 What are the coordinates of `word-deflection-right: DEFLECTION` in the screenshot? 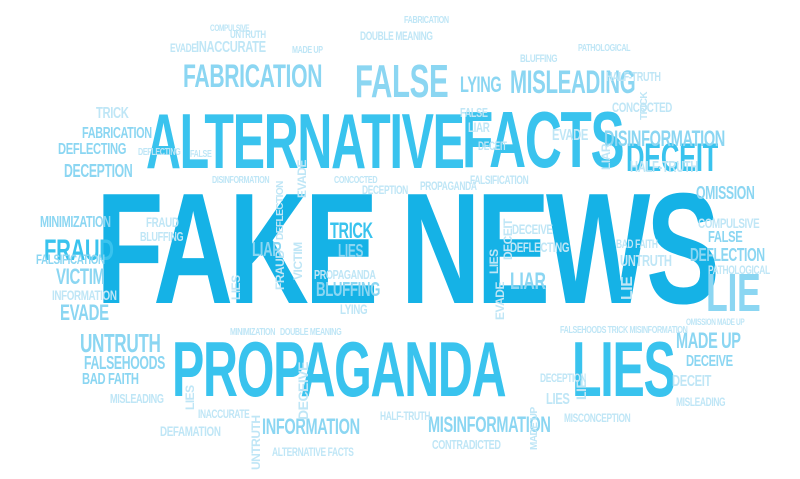 It's located at (727, 255).